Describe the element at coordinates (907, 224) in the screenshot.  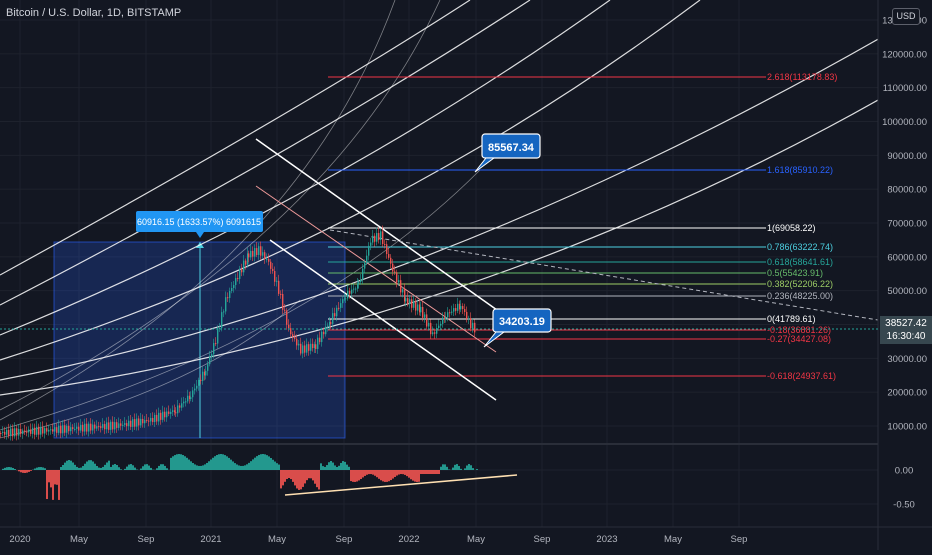
I see `price-tick-label: 70000.00` at that location.